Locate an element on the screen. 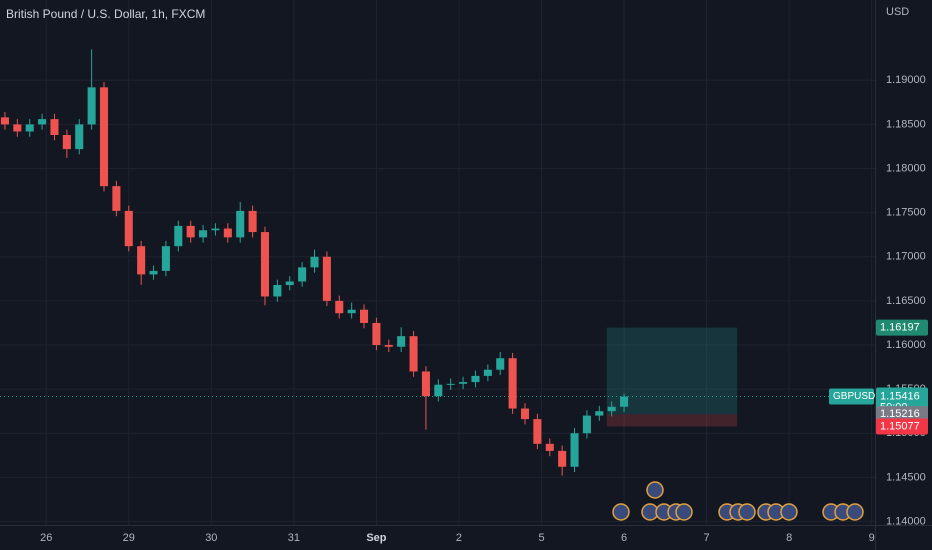 The height and width of the screenshot is (550, 932). y-tick-label: 1.18000 is located at coordinates (906, 168).